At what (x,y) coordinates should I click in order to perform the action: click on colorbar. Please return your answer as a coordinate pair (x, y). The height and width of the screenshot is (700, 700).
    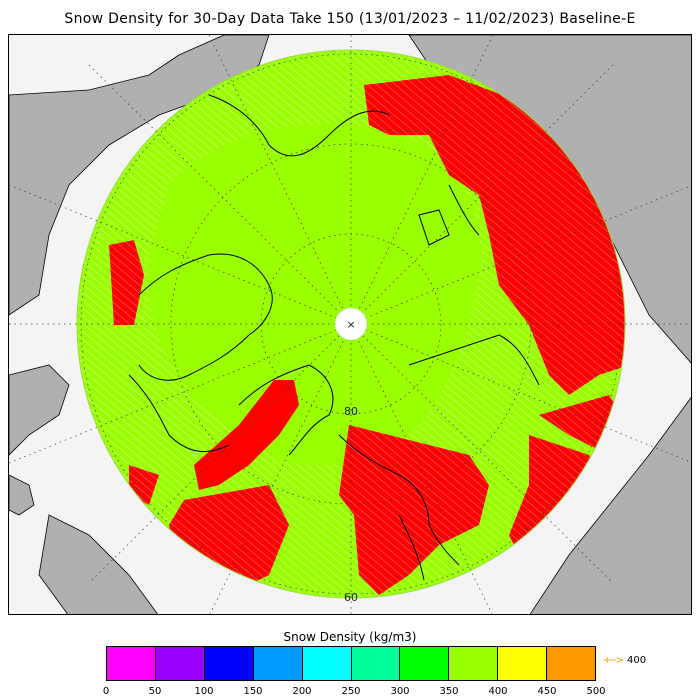
    Looking at the image, I should click on (351, 663).